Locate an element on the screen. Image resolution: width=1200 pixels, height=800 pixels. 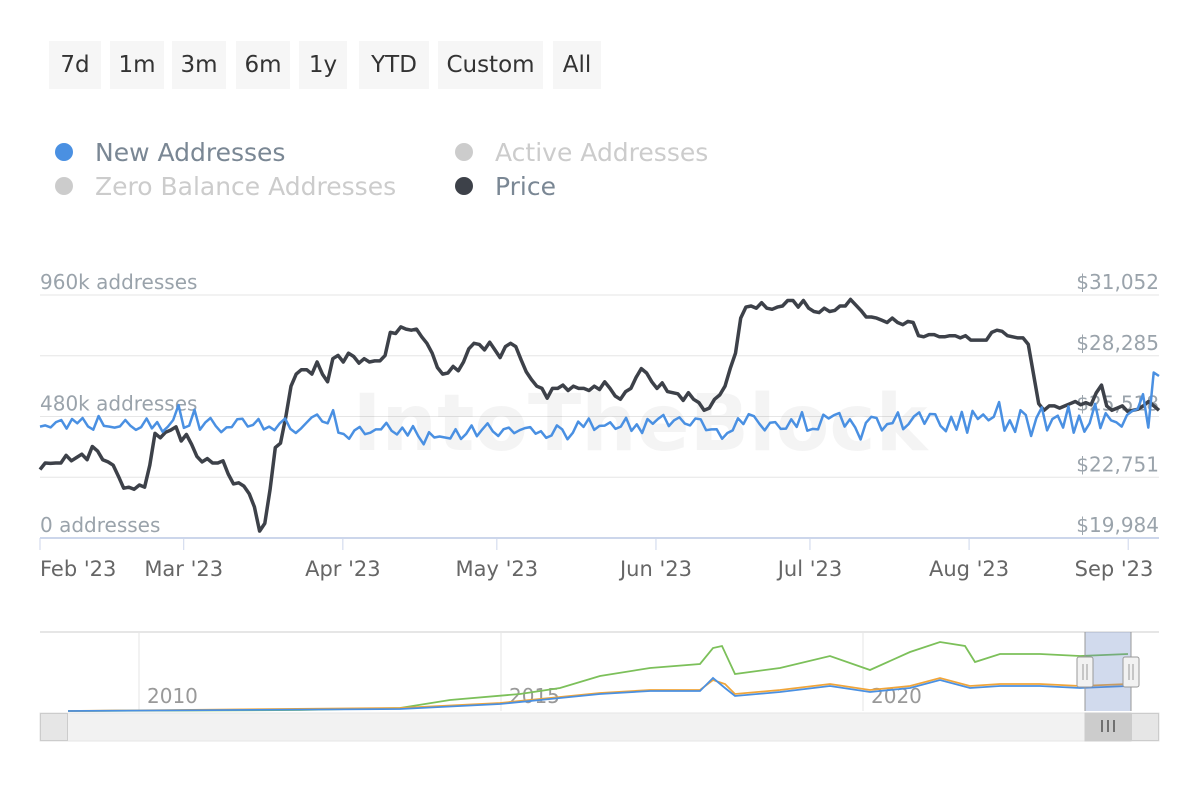
legend-item-price: Price is located at coordinates (505, 186).